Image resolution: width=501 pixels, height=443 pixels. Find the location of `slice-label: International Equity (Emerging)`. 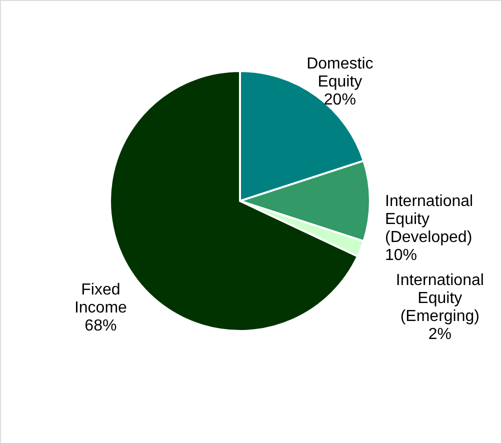

slice-label: International Equity (Emerging) is located at coordinates (440, 299).